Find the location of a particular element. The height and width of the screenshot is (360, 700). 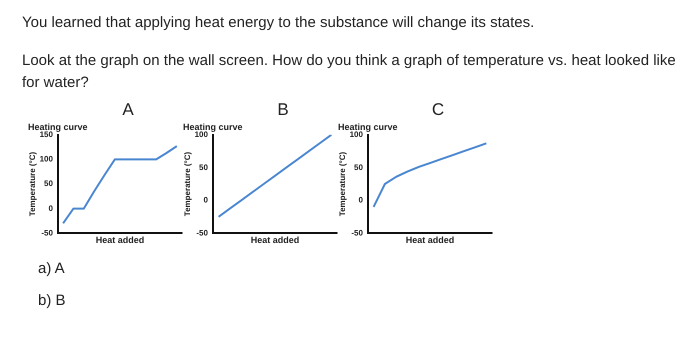

chart-title: C is located at coordinates (438, 110).